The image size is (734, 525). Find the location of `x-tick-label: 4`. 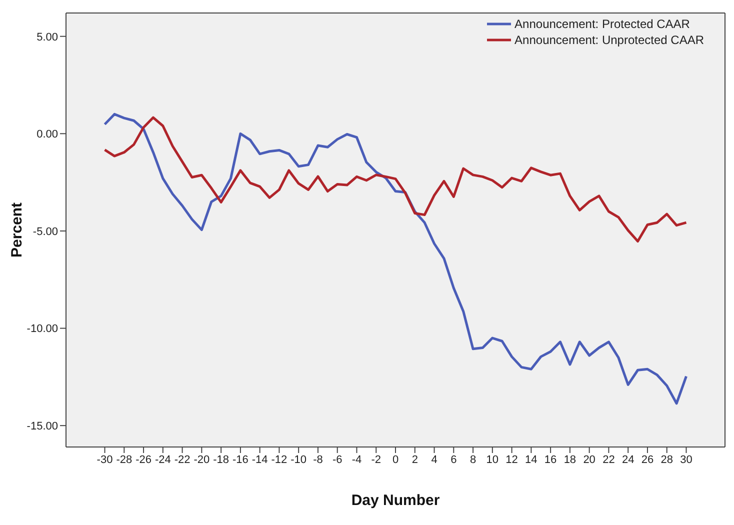

x-tick-label: 4 is located at coordinates (434, 460).